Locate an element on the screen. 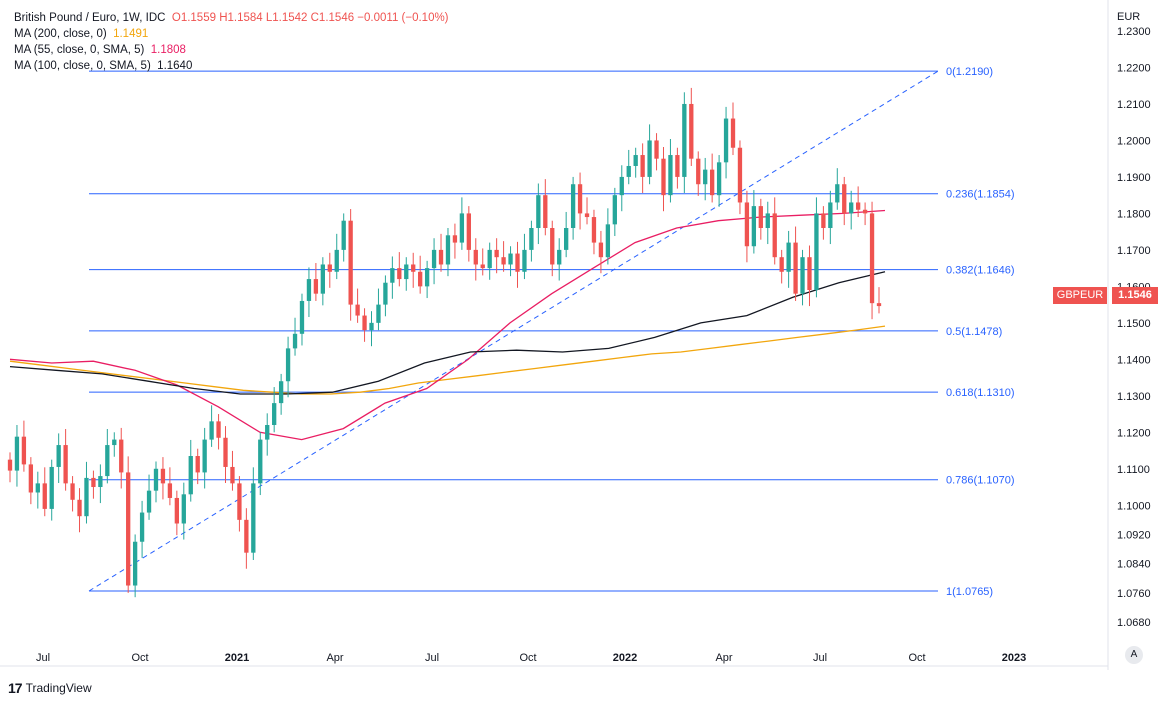  time-tick-label: 2022 is located at coordinates (625, 658).